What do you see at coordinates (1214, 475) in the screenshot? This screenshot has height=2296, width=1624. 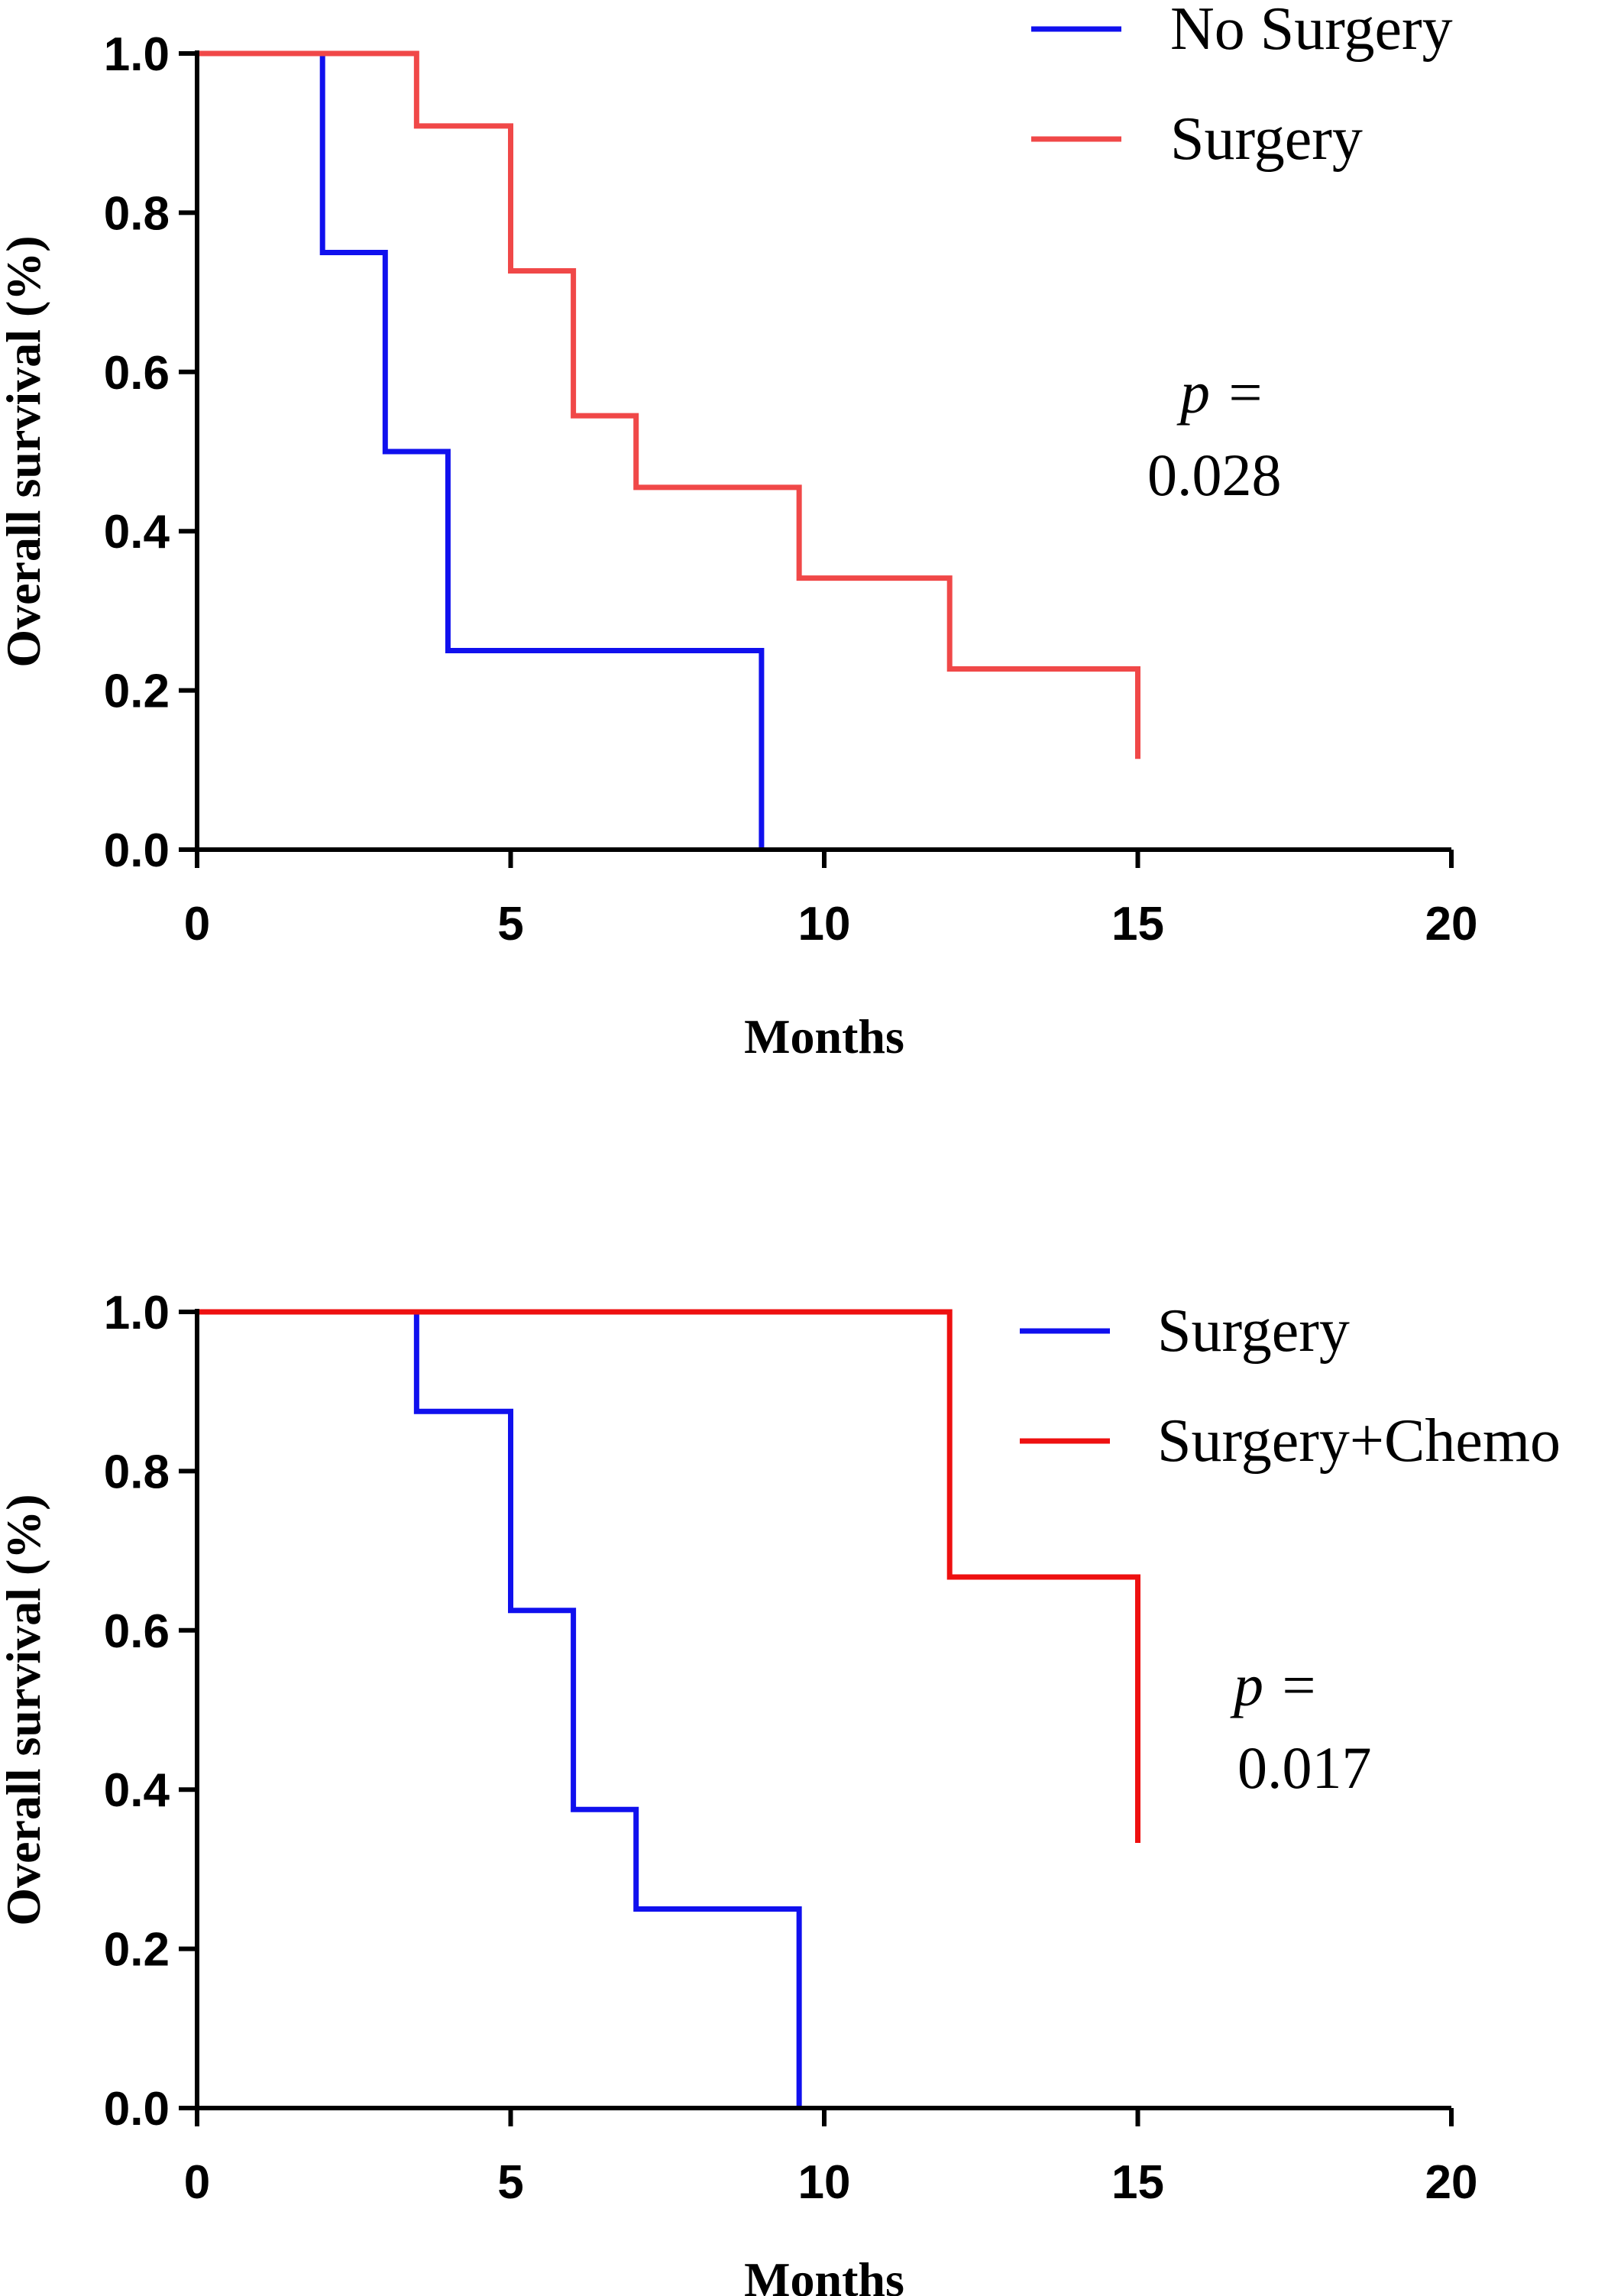 I see `p-value: 0.028` at bounding box center [1214, 475].